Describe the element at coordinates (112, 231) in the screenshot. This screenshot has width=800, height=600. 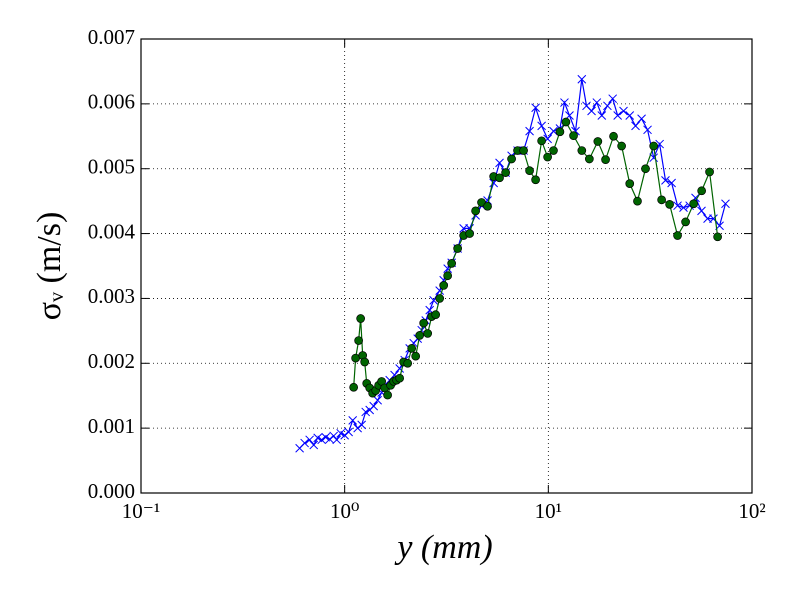
I see `y-tick-label: 0.004` at that location.